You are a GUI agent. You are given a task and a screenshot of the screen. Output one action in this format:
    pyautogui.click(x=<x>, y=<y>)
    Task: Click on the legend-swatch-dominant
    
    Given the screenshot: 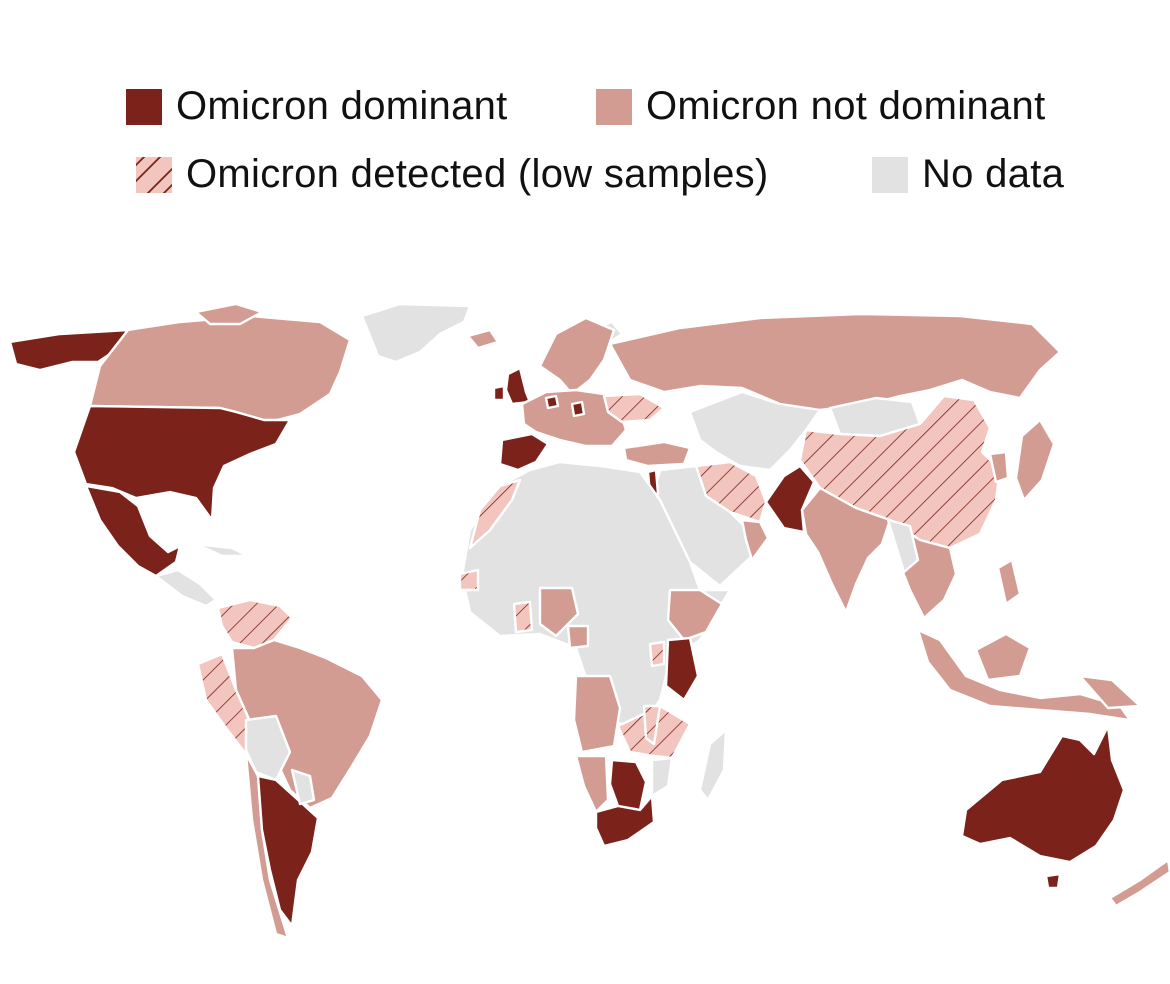 What is the action you would take?
    pyautogui.click(x=144, y=106)
    